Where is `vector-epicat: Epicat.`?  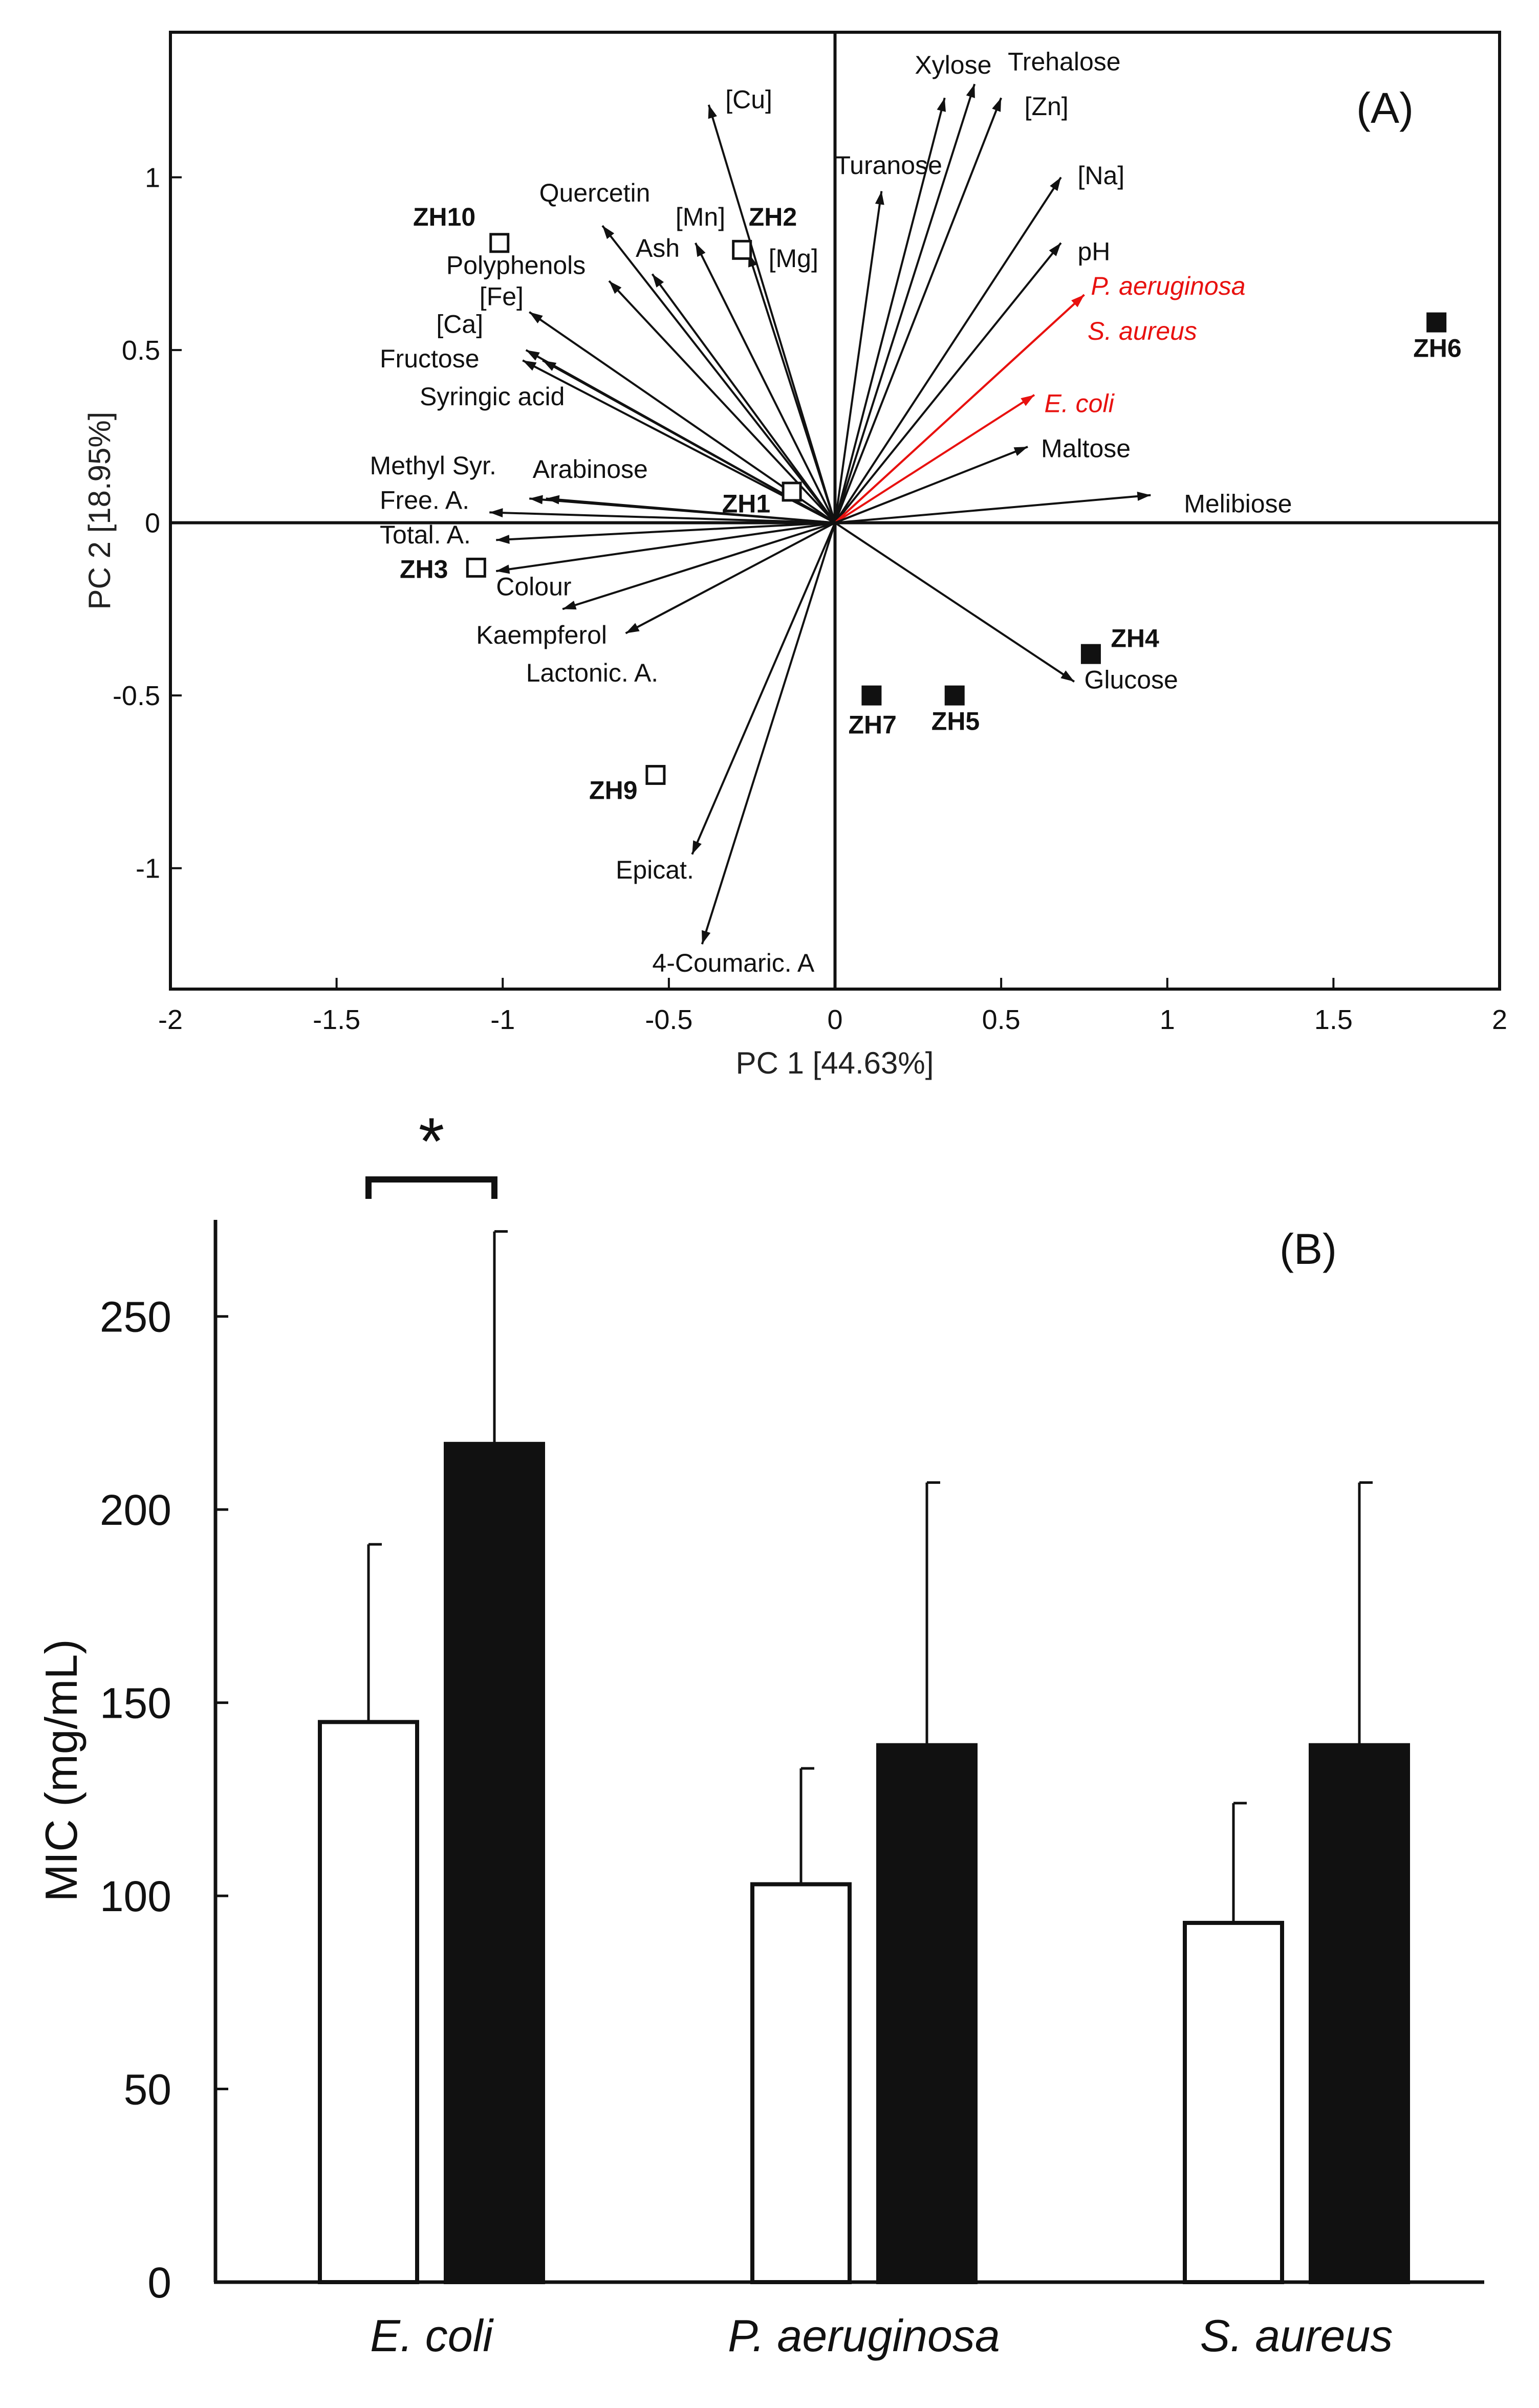
vector-epicat: Epicat. is located at coordinates (726, 703).